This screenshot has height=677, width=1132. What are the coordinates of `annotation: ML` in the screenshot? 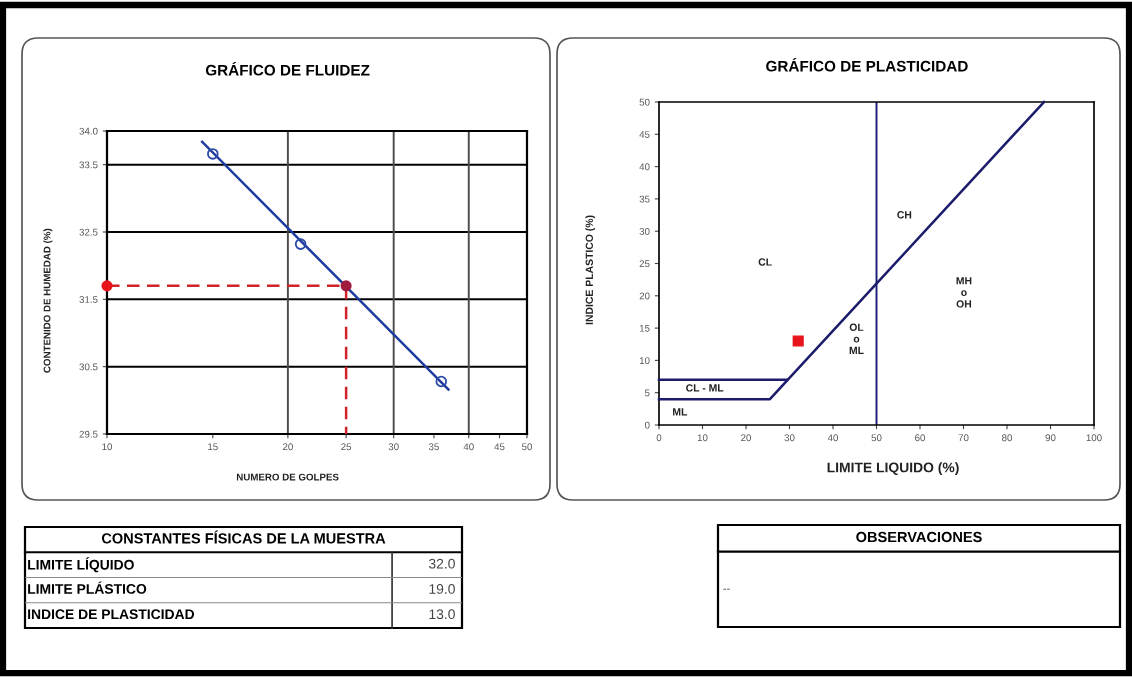 It's located at (680, 412).